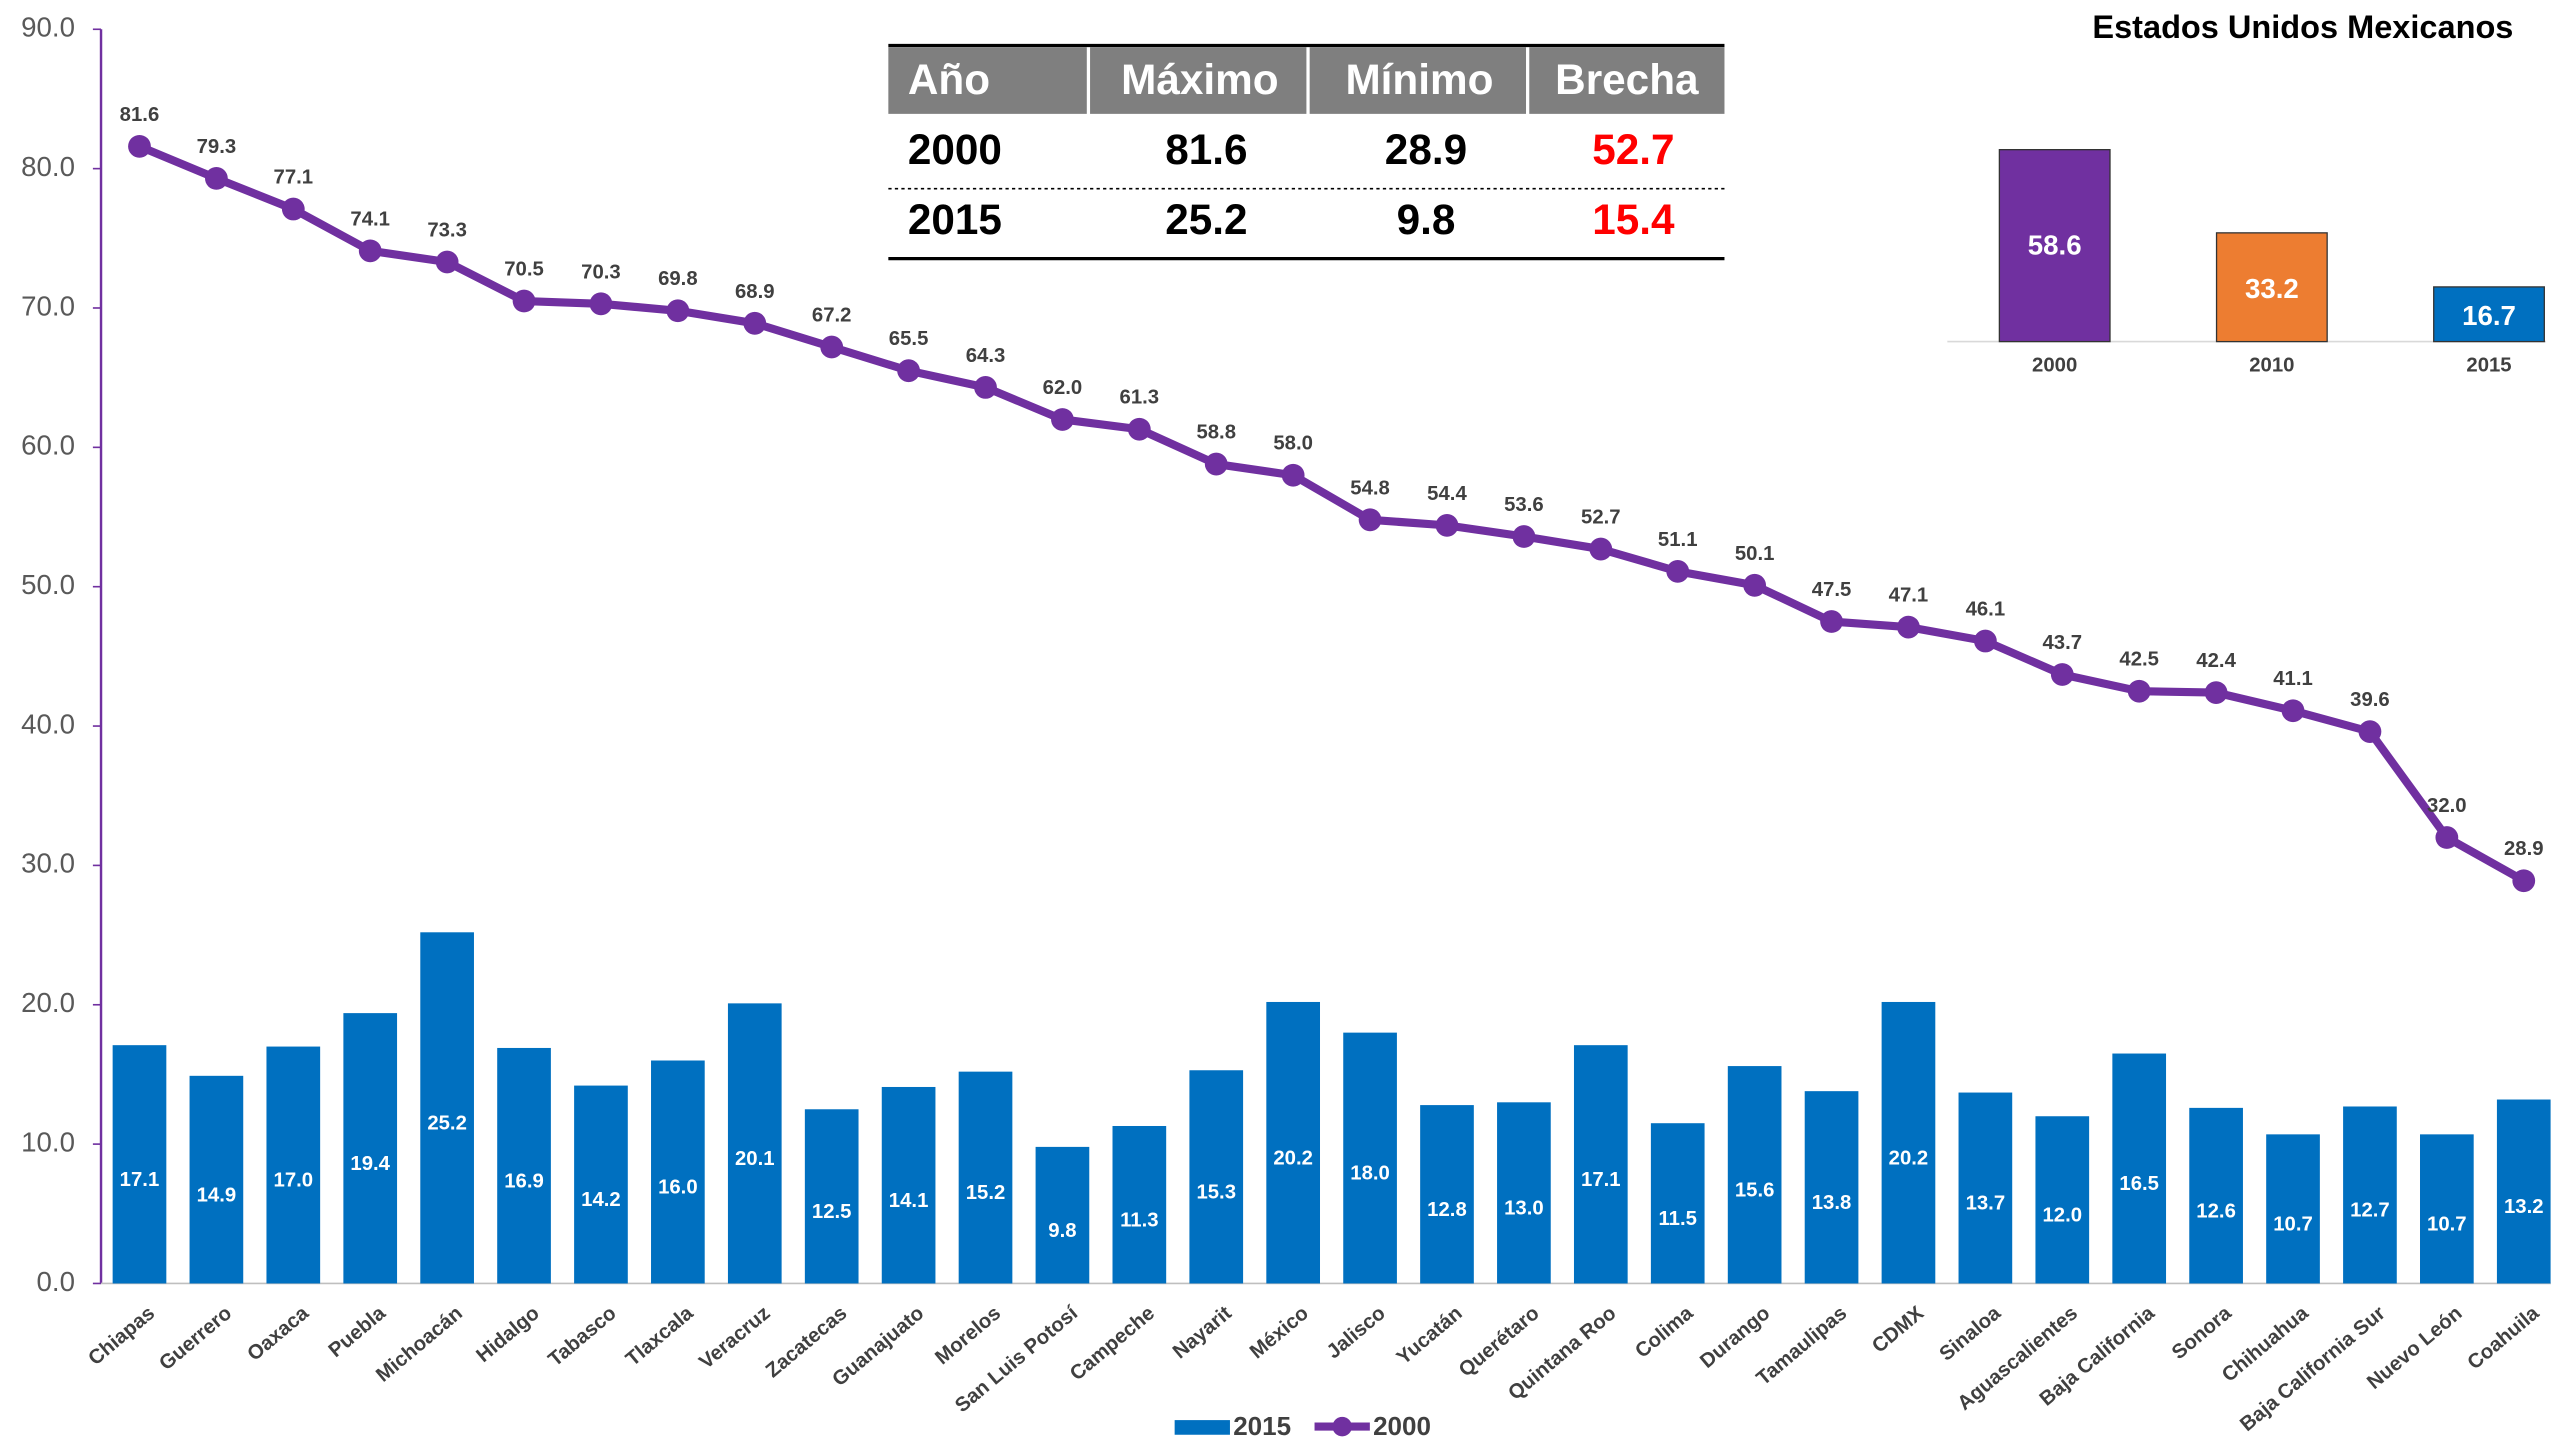 The width and height of the screenshot is (2551, 1438). I want to click on point-label: 58.0, so click(1293, 444).